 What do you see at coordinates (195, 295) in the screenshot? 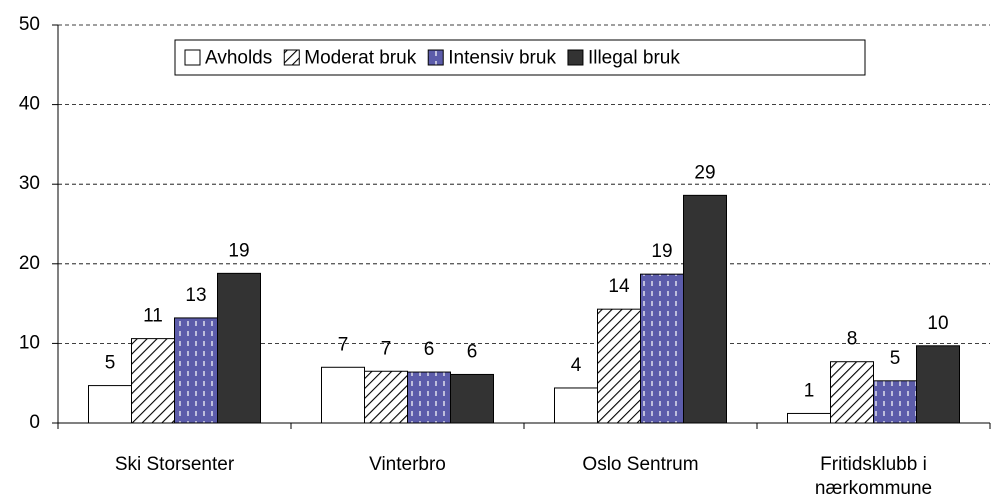
I see `value-label: 13` at bounding box center [195, 295].